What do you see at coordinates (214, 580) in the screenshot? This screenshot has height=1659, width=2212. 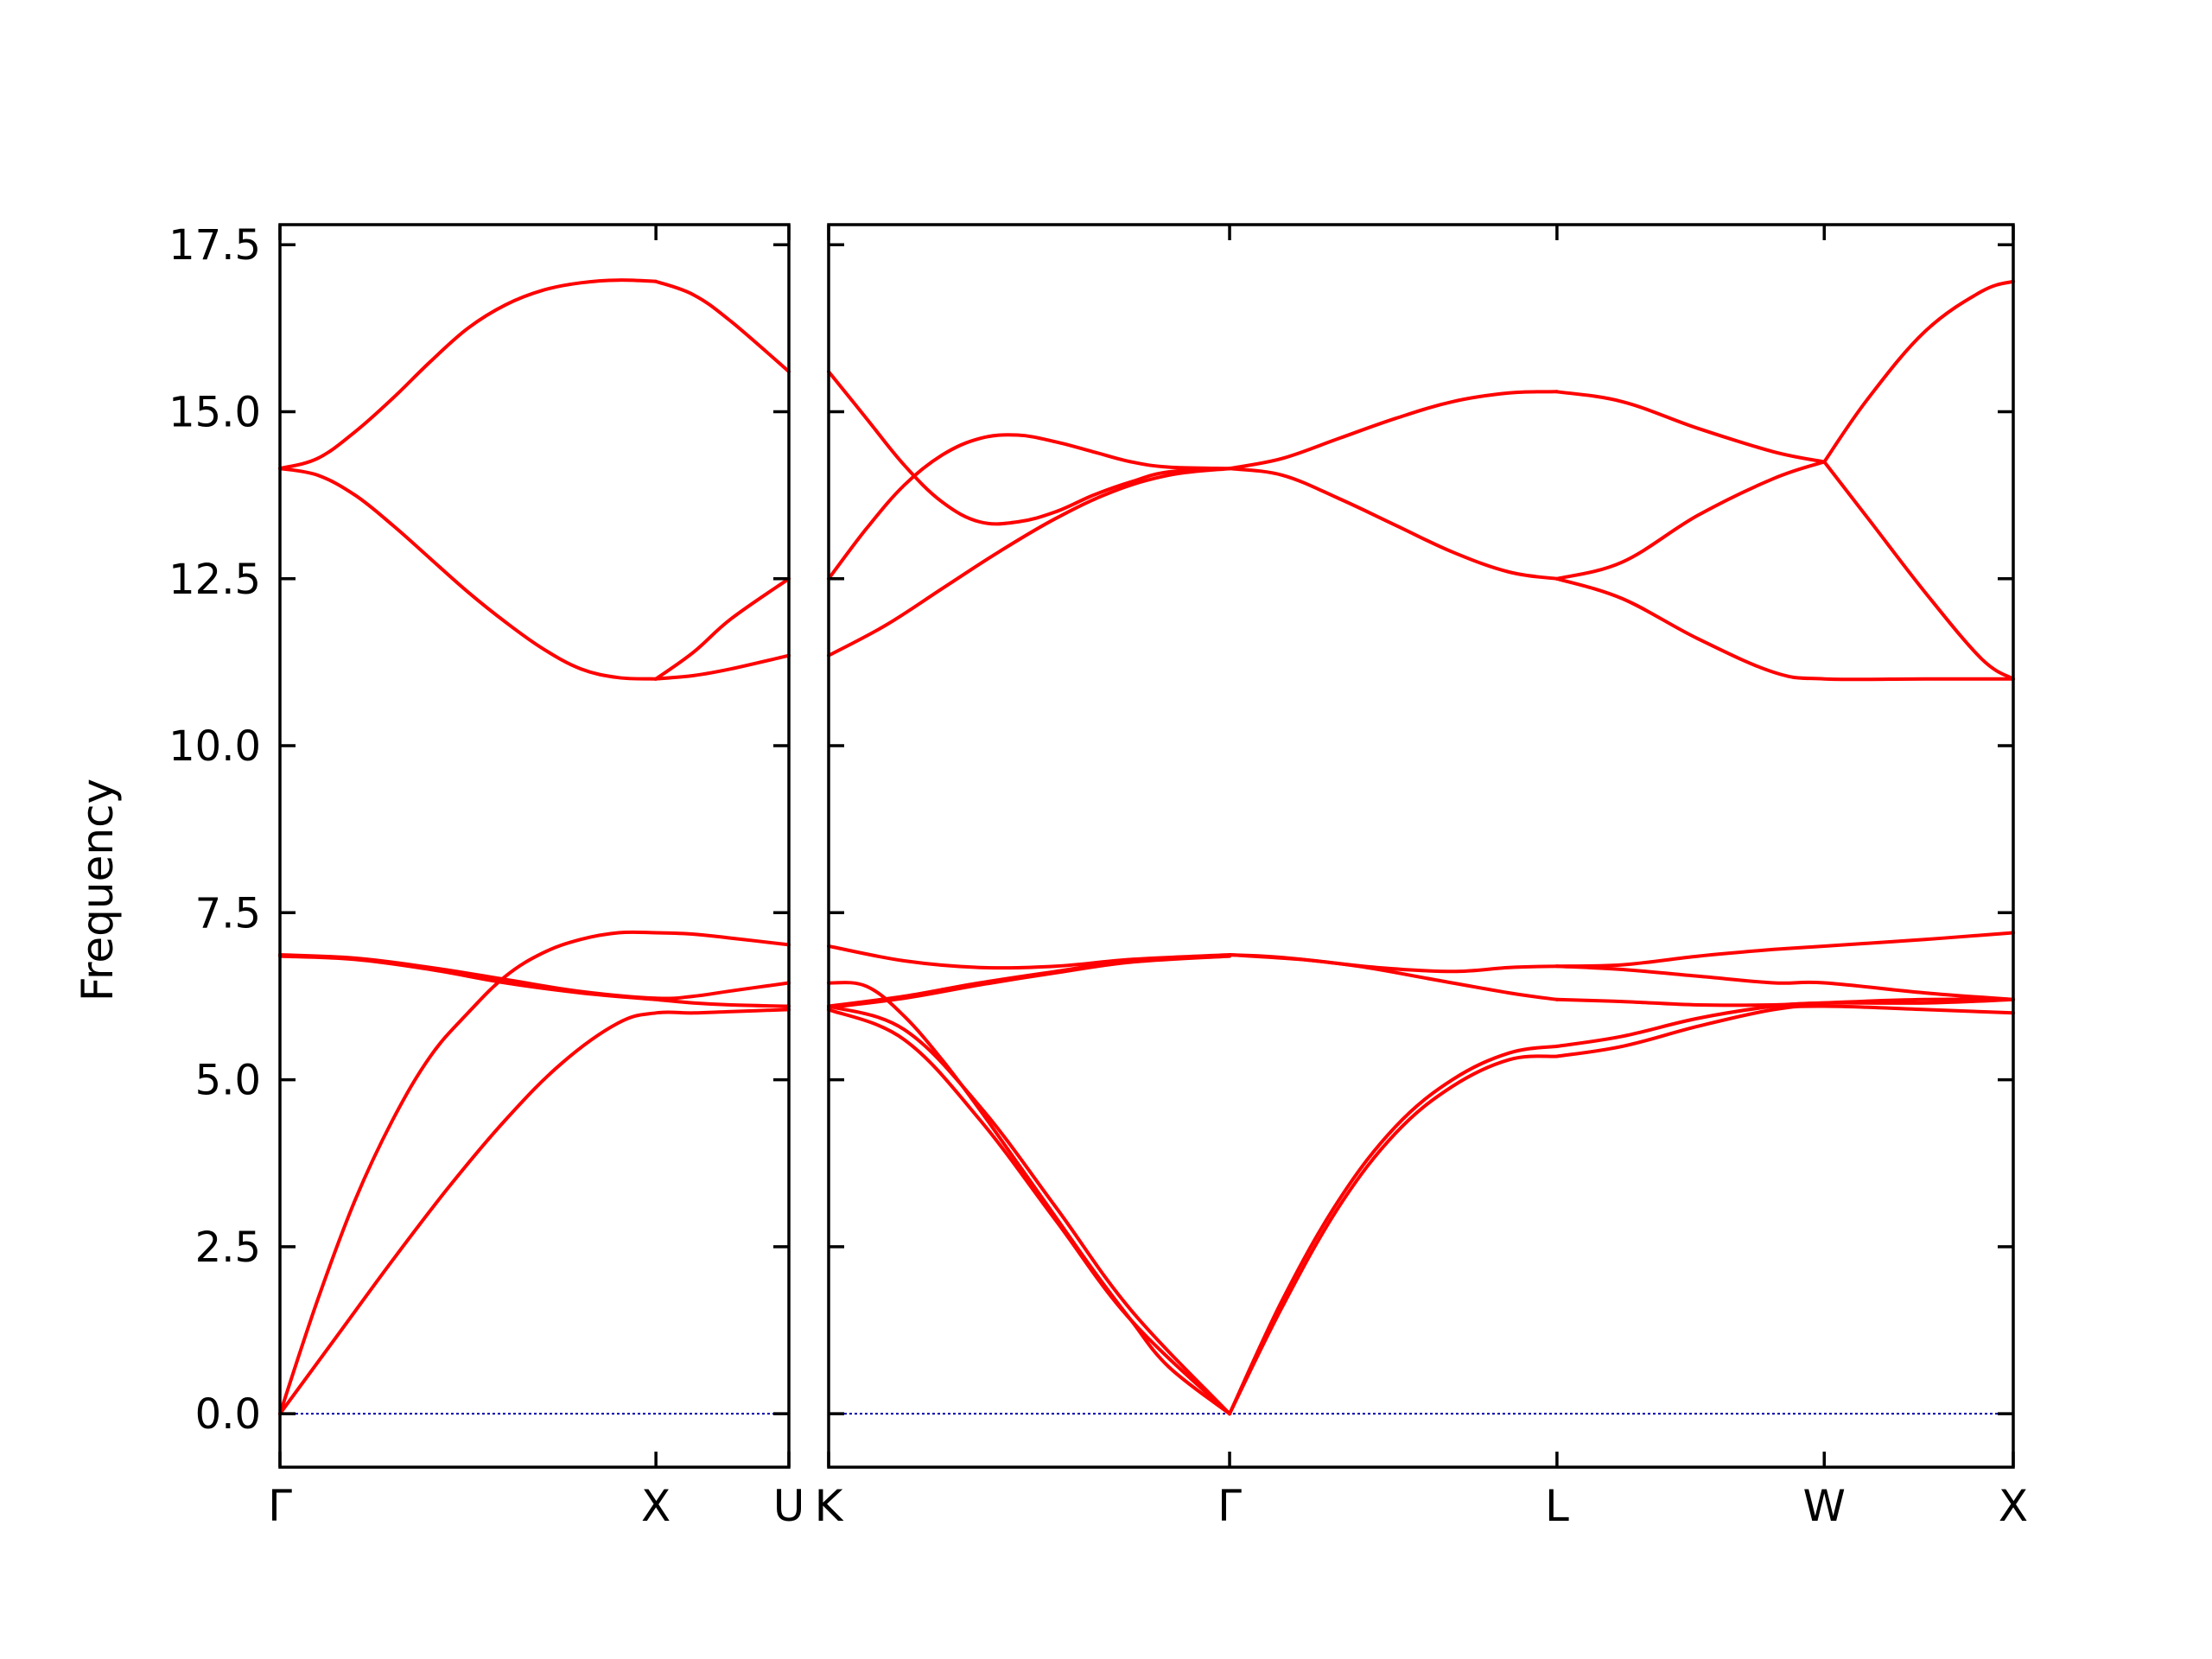 I see `y-tick-label: 12.5` at bounding box center [214, 580].